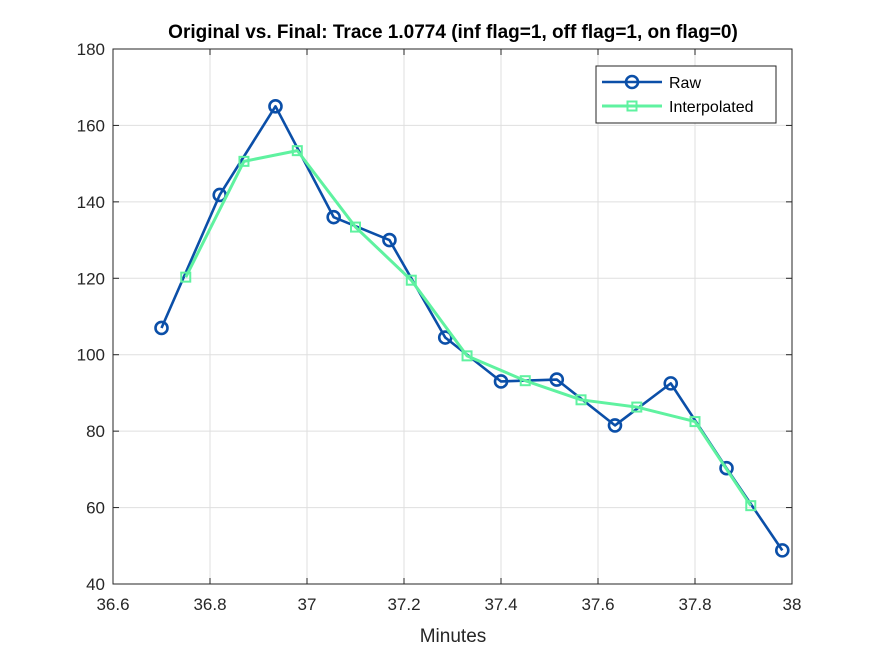  What do you see at coordinates (112, 604) in the screenshot?
I see `x-tick-label: 36.6` at bounding box center [112, 604].